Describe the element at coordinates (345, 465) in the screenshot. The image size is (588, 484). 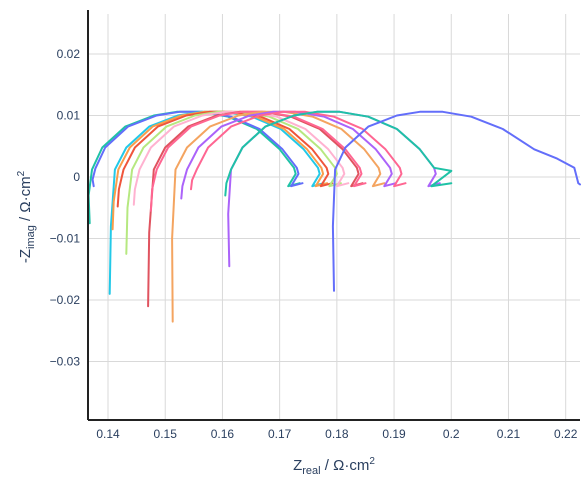
I see `x-axis-title-unit: / Ω·cm` at that location.